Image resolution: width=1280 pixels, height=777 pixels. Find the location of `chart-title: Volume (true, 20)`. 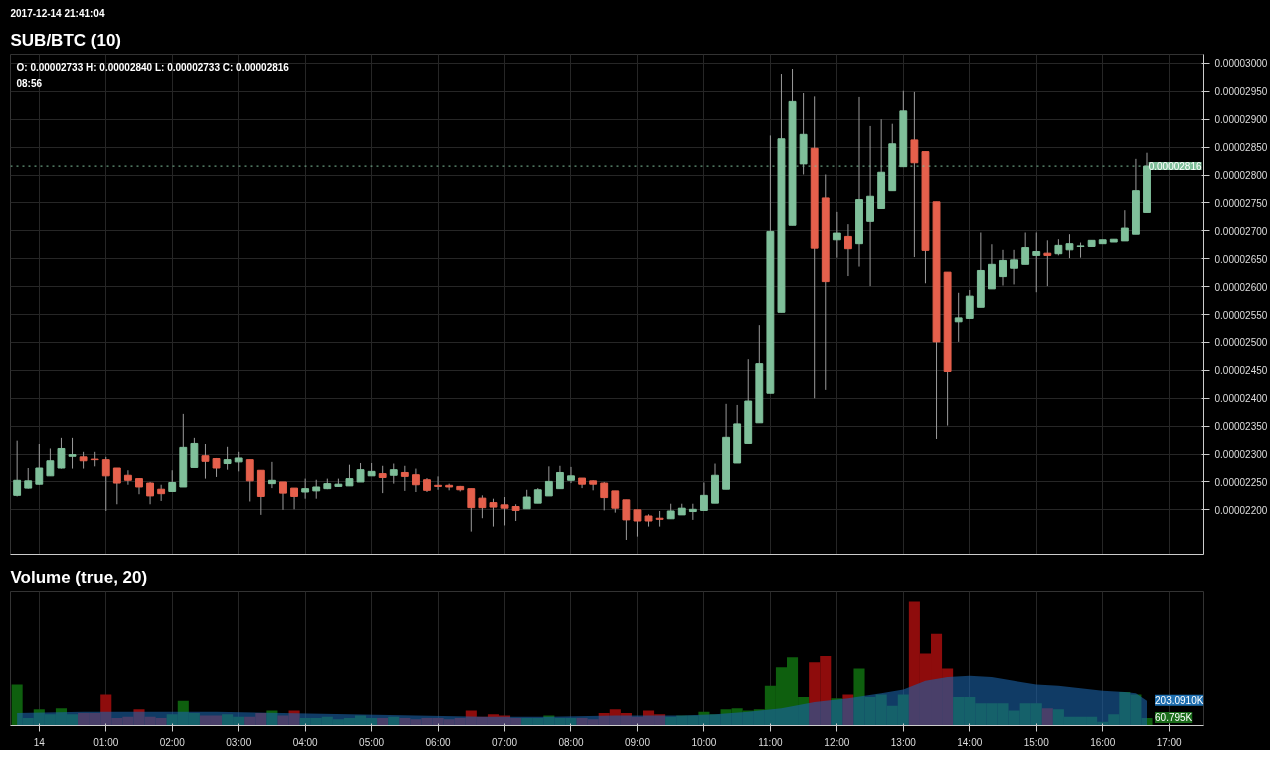

chart-title: Volume (true, 20) is located at coordinates (79, 577).